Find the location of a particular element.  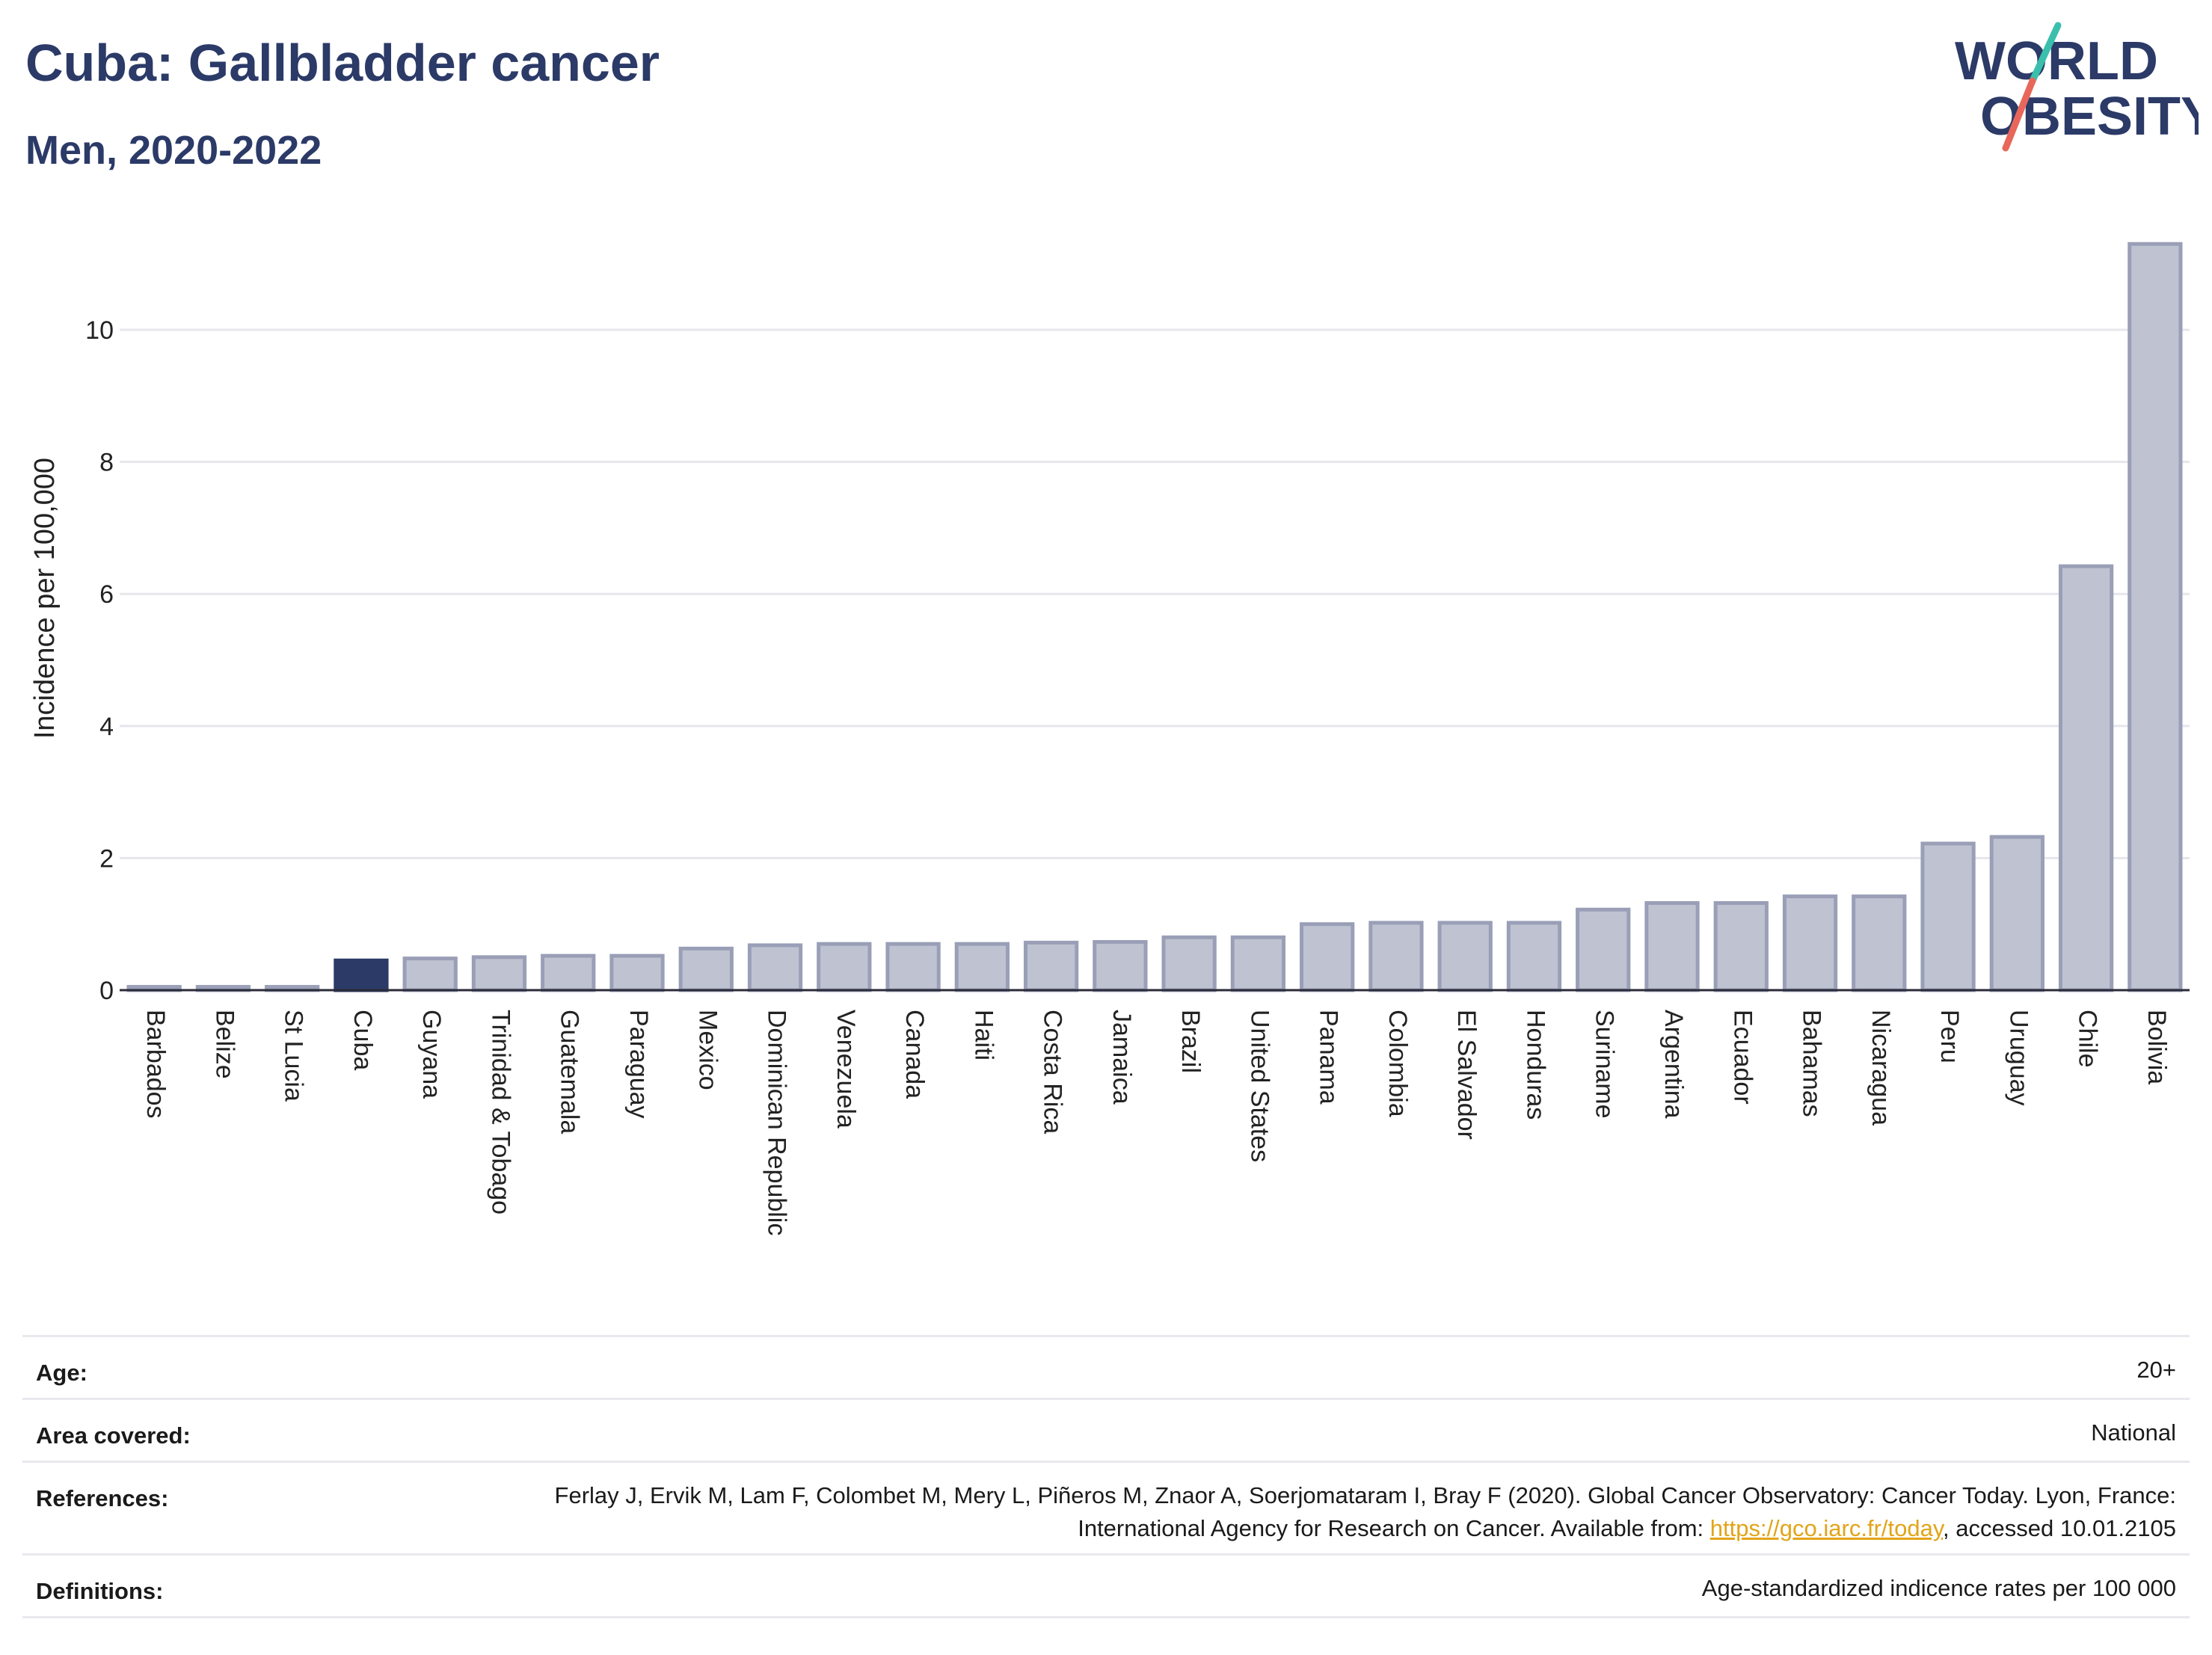

logo-slash-teal is located at coordinates (2045, 53).